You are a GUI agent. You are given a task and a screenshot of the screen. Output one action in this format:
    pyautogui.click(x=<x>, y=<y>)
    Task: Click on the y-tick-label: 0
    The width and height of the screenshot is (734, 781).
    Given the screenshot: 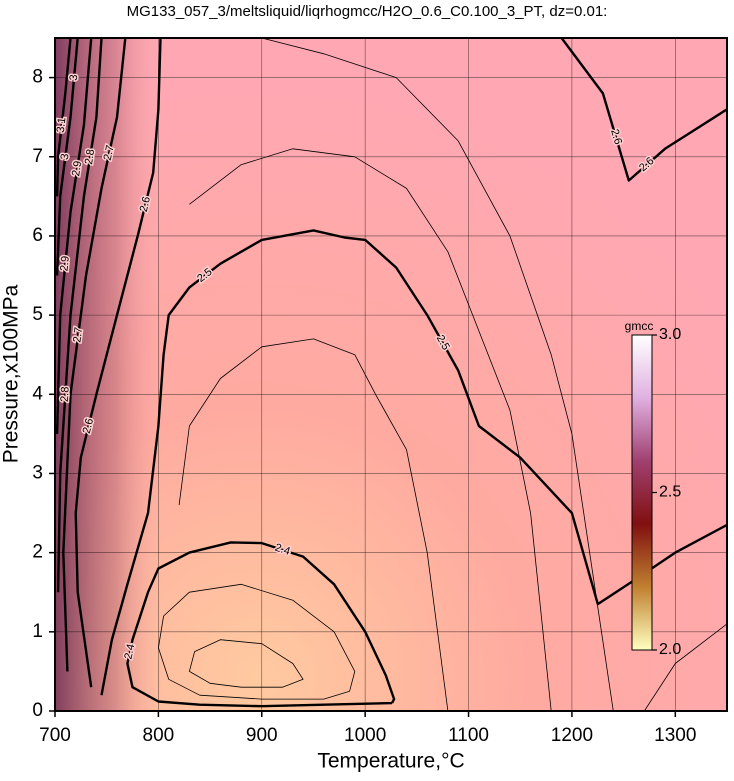 What is the action you would take?
    pyautogui.click(x=37, y=710)
    